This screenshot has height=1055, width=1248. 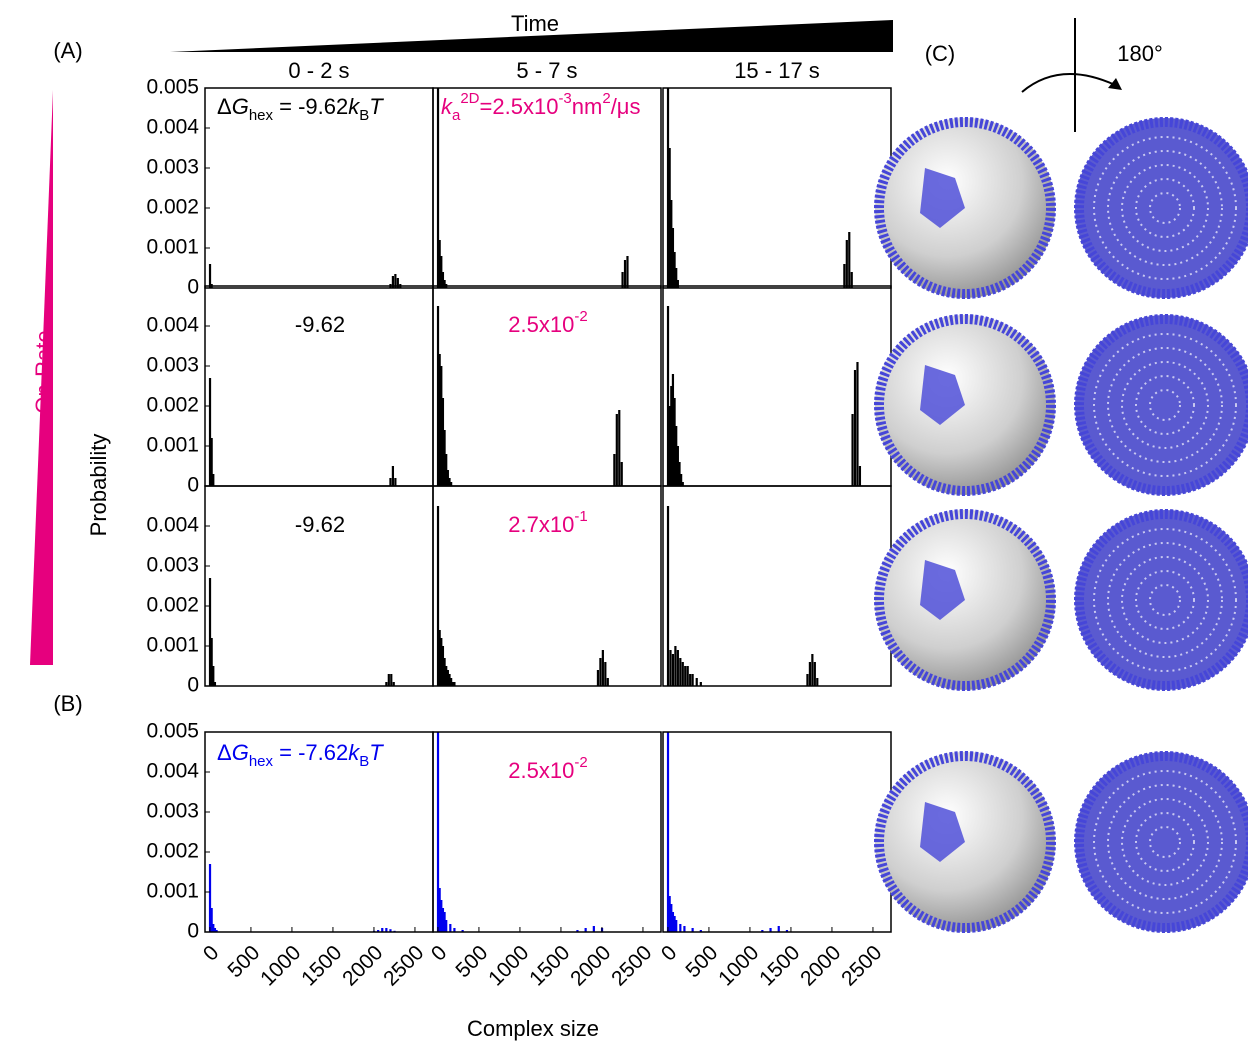 I want to click on annotation: ka2D=2.5x10-3nm2/μs, so click(x=540, y=107).